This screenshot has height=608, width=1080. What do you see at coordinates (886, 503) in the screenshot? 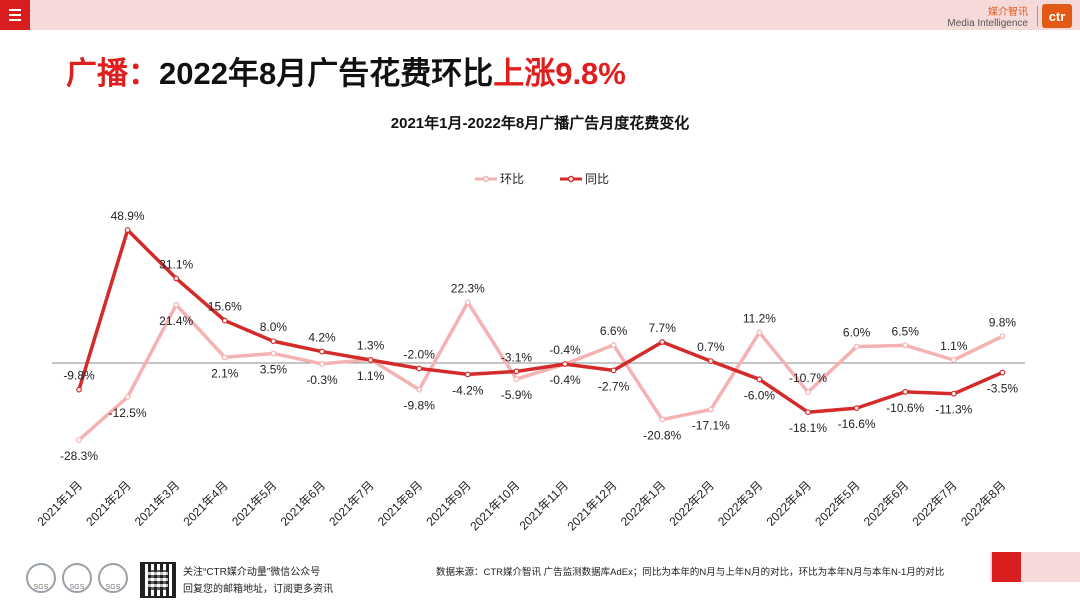
I see `x-tick-label: 2022年6月` at bounding box center [886, 503].